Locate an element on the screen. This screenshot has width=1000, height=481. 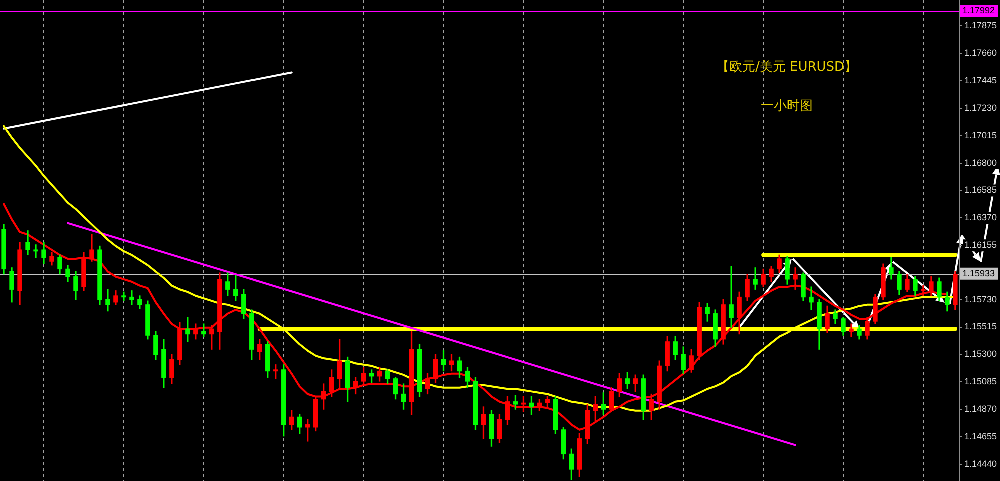
y-tick-label: 1.15085 is located at coordinates (981, 381).